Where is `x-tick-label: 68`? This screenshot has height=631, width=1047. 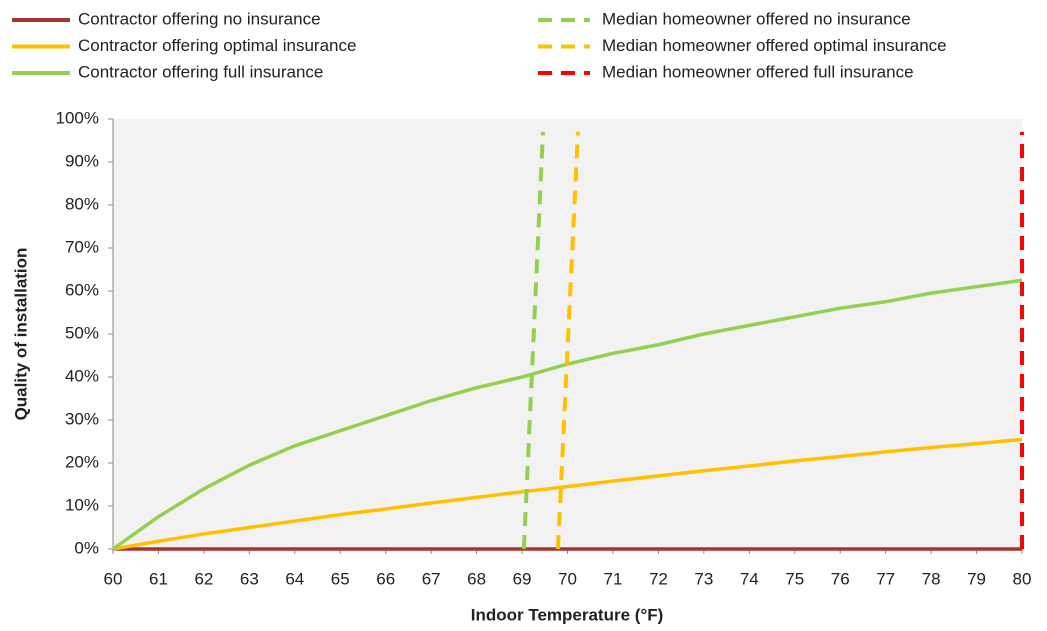
x-tick-label: 68 is located at coordinates (476, 578).